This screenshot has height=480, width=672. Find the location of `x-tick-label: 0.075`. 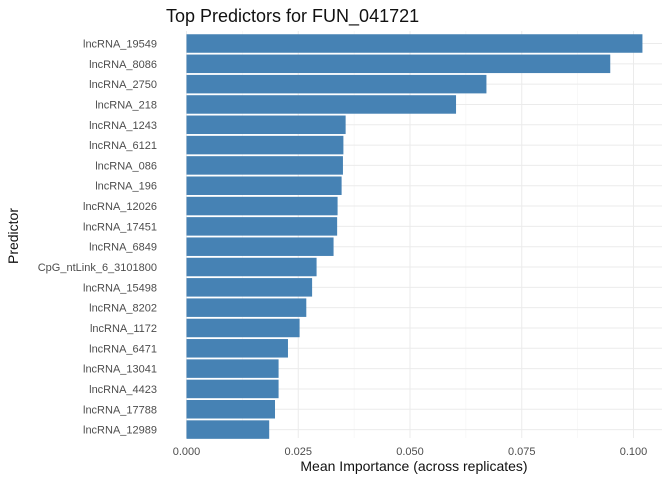

x-tick-label: 0.075 is located at coordinates (522, 452).